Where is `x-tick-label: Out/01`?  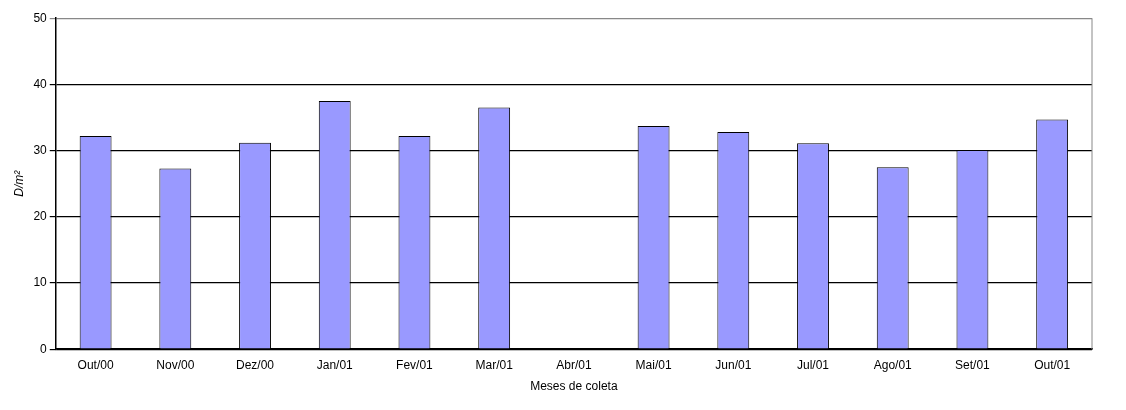
x-tick-label: Out/01 is located at coordinates (1052, 364).